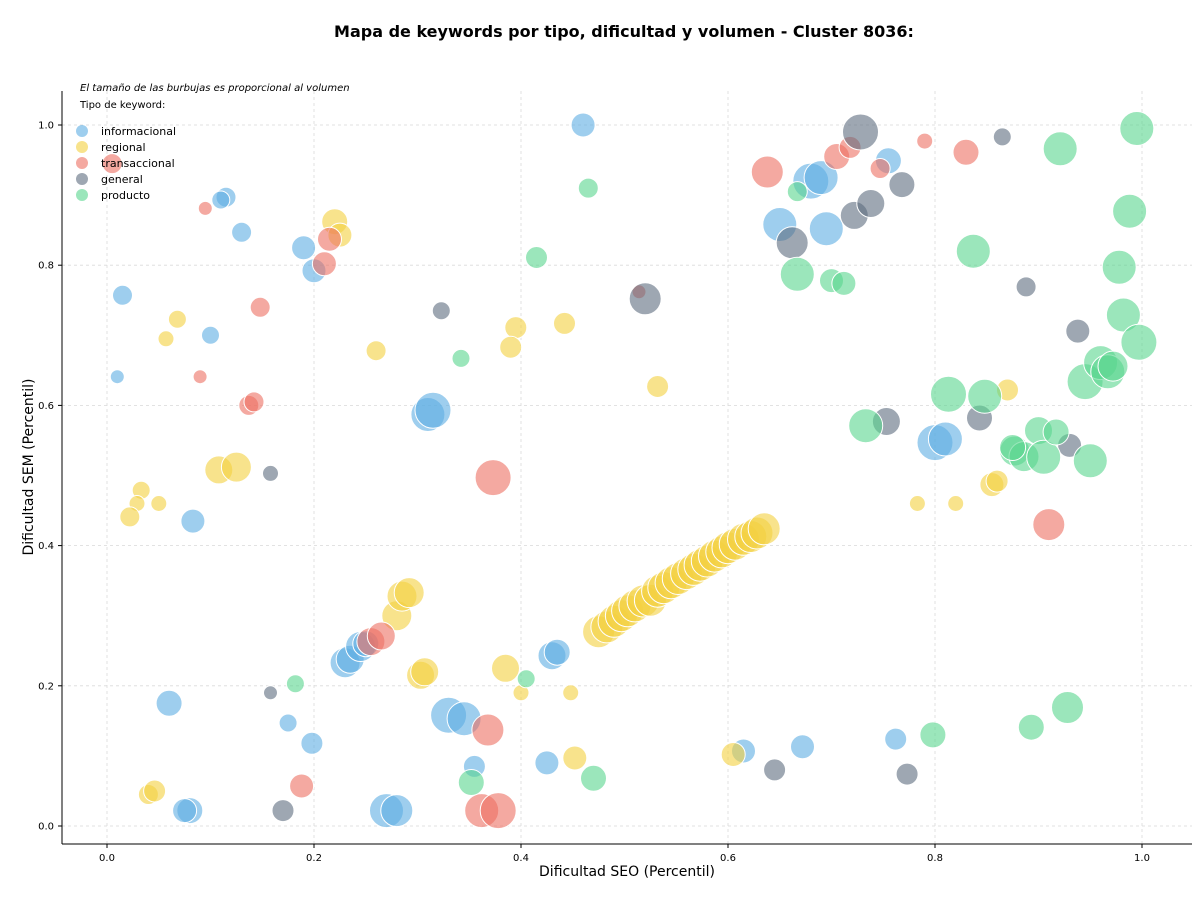 This screenshot has height=901, width=1200. I want to click on legend-marker-transaccional, so click(82, 163).